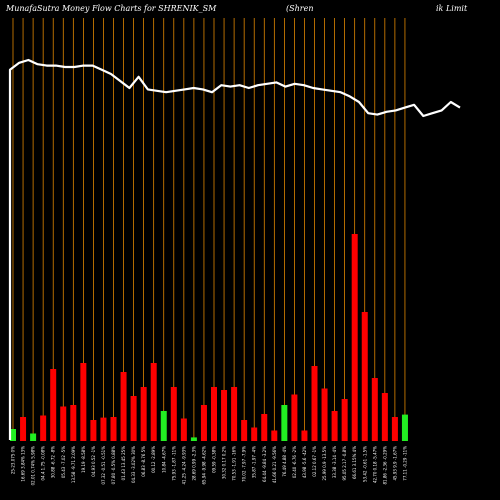 The width and height of the screenshot is (500, 500). What do you see at coordinates (452, 8) in the screenshot?
I see `chart-title-right: ik Limit` at bounding box center [452, 8].